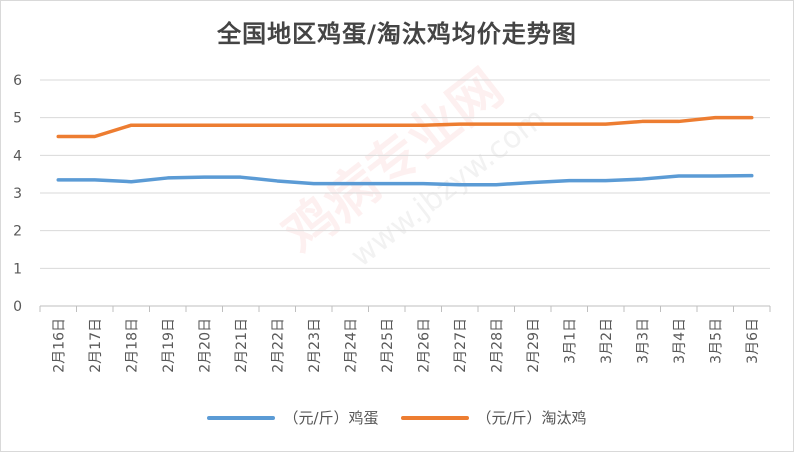 Image resolution: width=794 pixels, height=452 pixels. Describe the element at coordinates (241, 417) in the screenshot. I see `legend-swatch-eggs` at that location.